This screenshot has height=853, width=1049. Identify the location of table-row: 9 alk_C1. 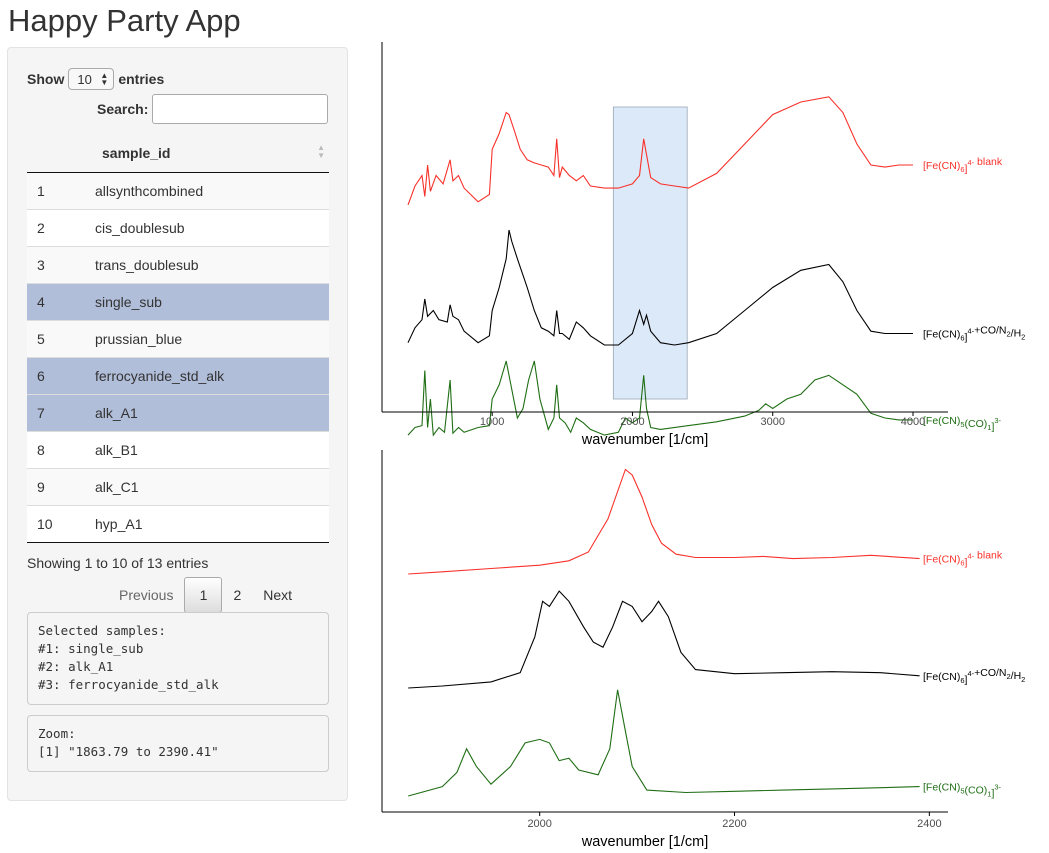
(178, 487).